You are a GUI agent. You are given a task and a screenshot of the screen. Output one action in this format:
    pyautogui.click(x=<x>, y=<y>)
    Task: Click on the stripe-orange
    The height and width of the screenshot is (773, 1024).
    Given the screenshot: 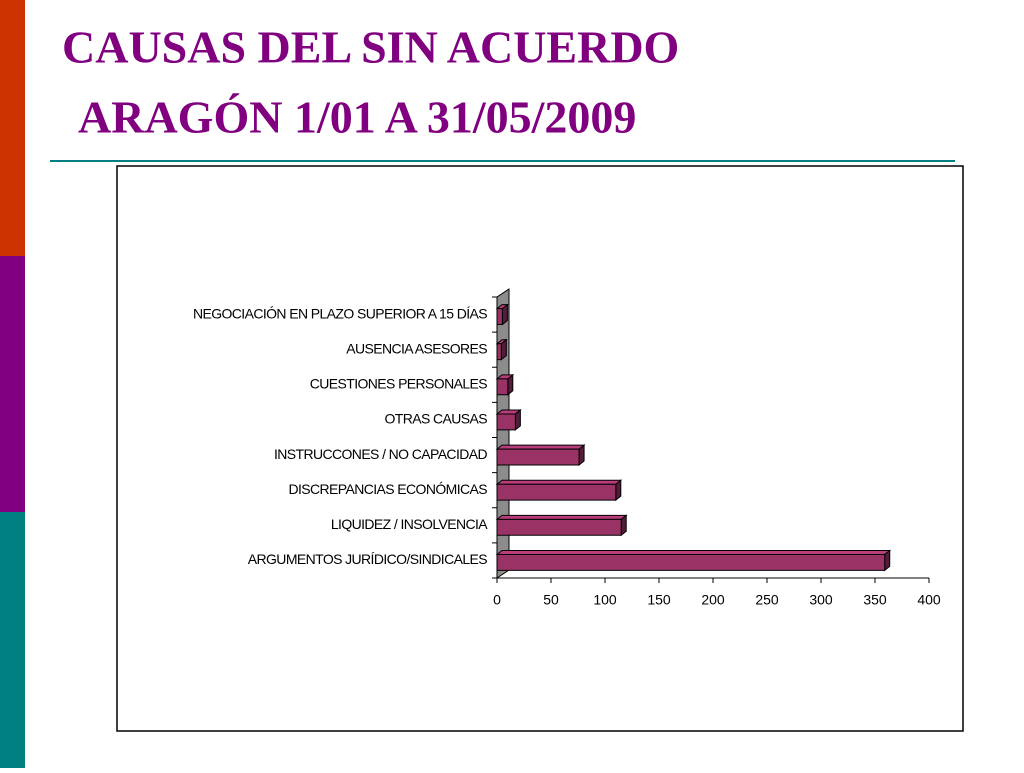 What is the action you would take?
    pyautogui.click(x=12, y=128)
    